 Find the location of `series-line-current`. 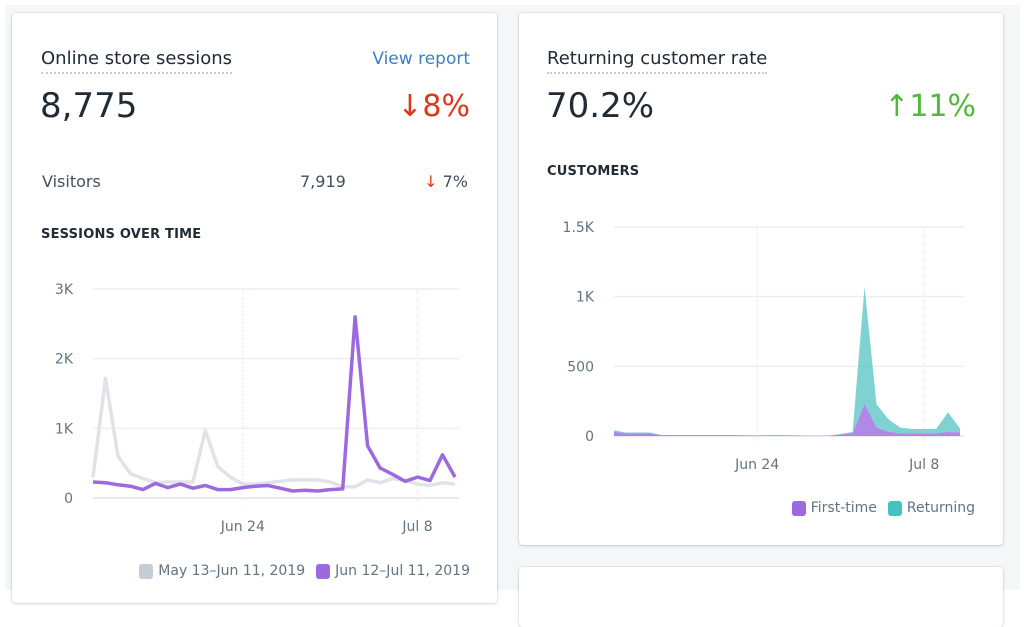

series-line-current is located at coordinates (274, 404).